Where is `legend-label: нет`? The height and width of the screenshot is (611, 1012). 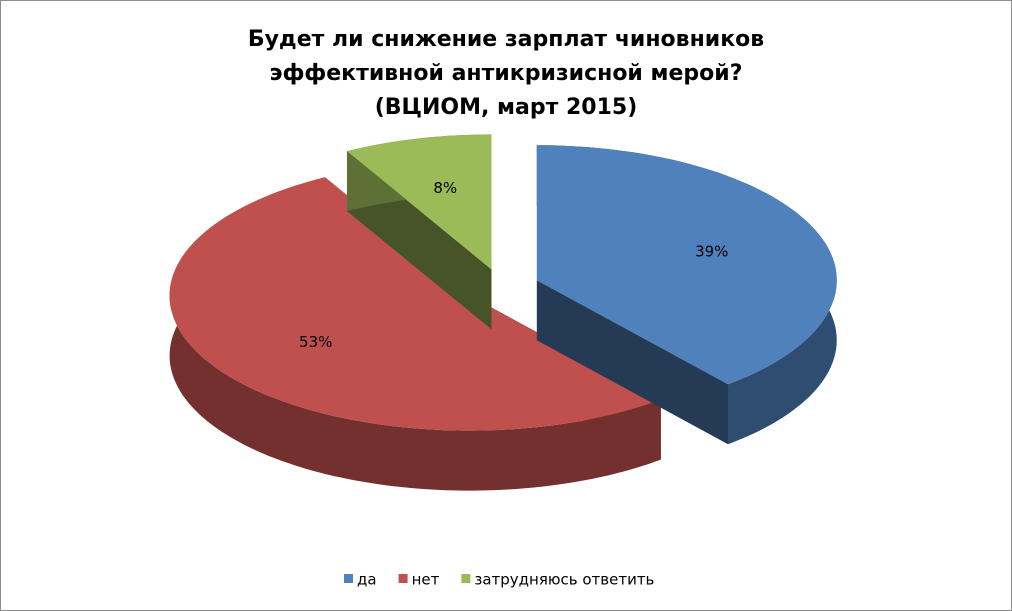 legend-label: нет is located at coordinates (426, 580).